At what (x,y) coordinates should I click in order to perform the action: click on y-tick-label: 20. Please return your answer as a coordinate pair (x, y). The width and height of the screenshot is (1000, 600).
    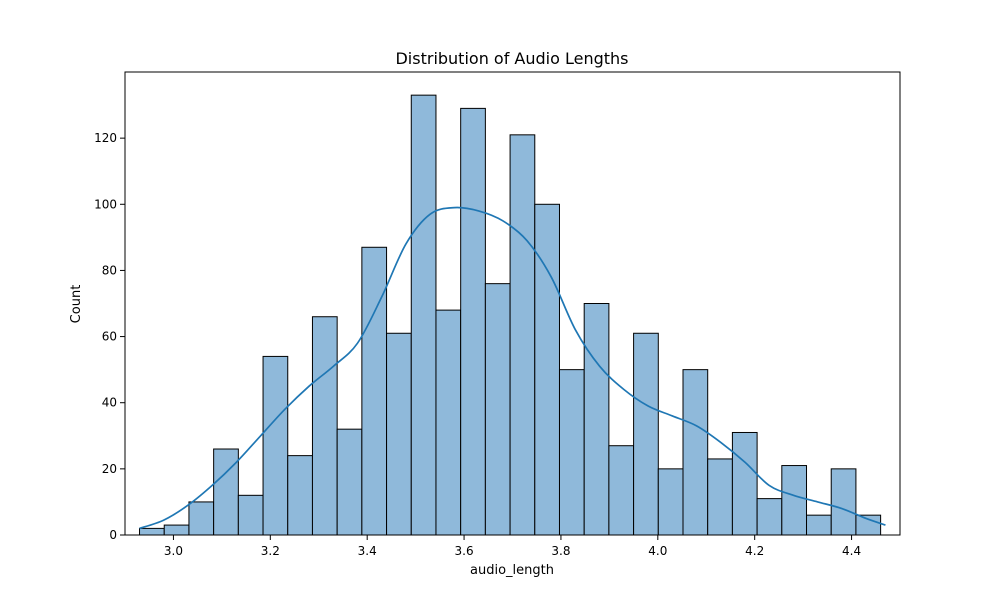
    Looking at the image, I should click on (109, 469).